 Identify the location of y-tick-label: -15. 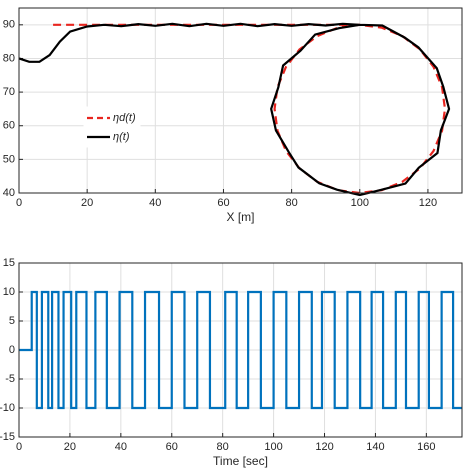
(7, 437).